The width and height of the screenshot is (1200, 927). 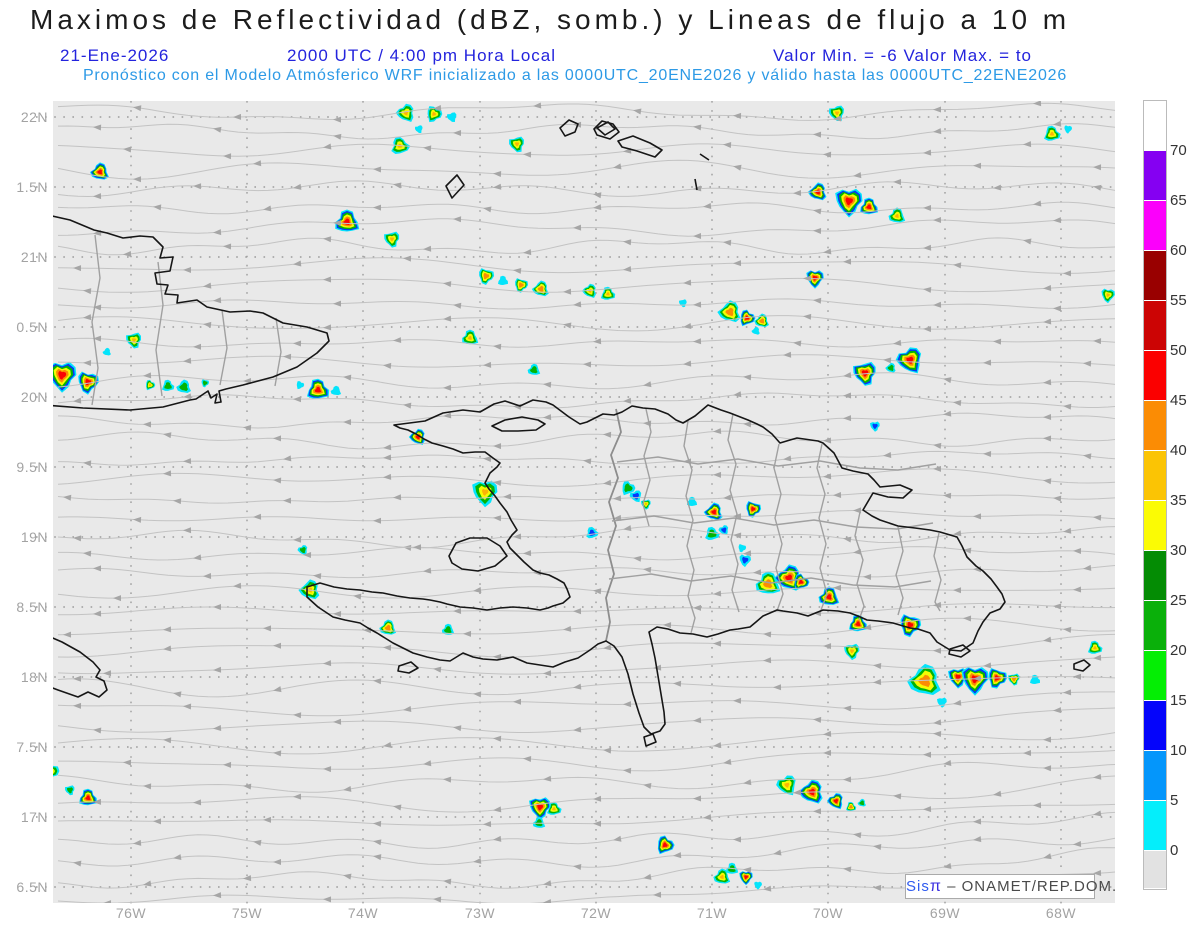 What do you see at coordinates (1061, 913) in the screenshot?
I see `lon-label-68W: 68W` at bounding box center [1061, 913].